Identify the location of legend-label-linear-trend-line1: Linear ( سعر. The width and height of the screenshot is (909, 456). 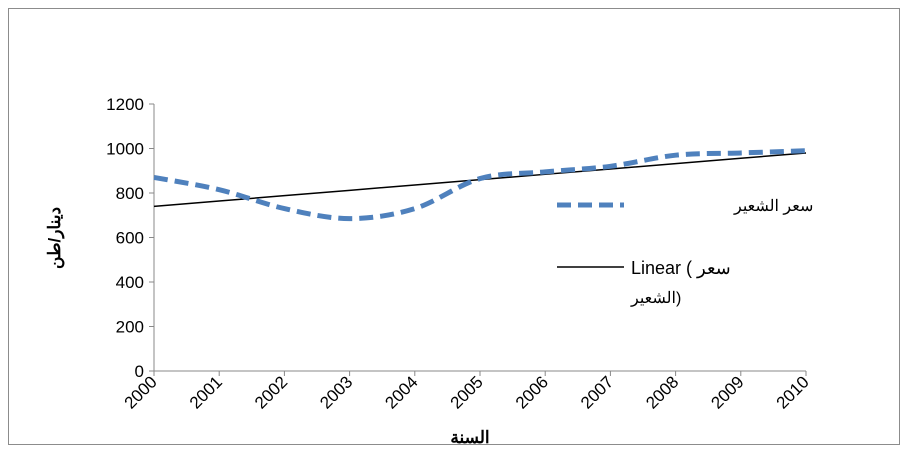
(681, 268).